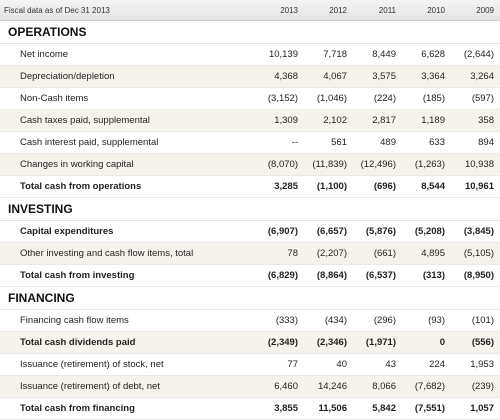 This screenshot has height=420, width=500. Describe the element at coordinates (426, 142) in the screenshot. I see `cell-value: 633` at that location.